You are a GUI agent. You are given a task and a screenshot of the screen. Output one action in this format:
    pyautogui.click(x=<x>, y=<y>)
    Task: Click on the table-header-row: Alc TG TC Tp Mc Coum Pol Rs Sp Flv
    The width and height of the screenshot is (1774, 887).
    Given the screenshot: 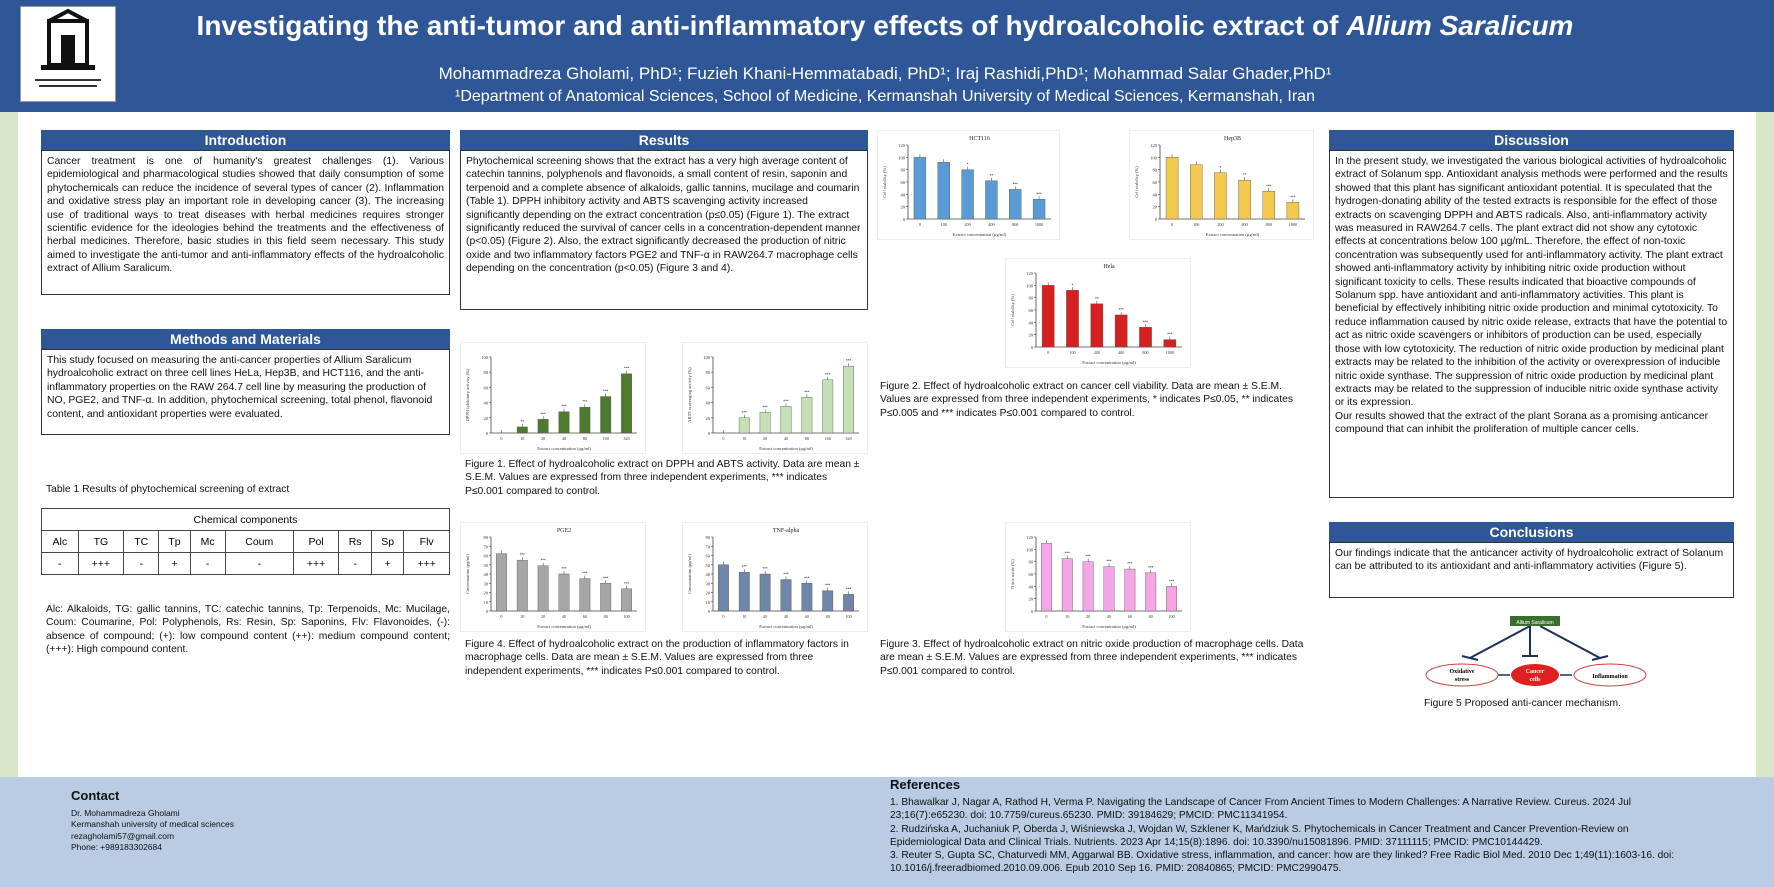 What is the action you would take?
    pyautogui.click(x=245, y=541)
    